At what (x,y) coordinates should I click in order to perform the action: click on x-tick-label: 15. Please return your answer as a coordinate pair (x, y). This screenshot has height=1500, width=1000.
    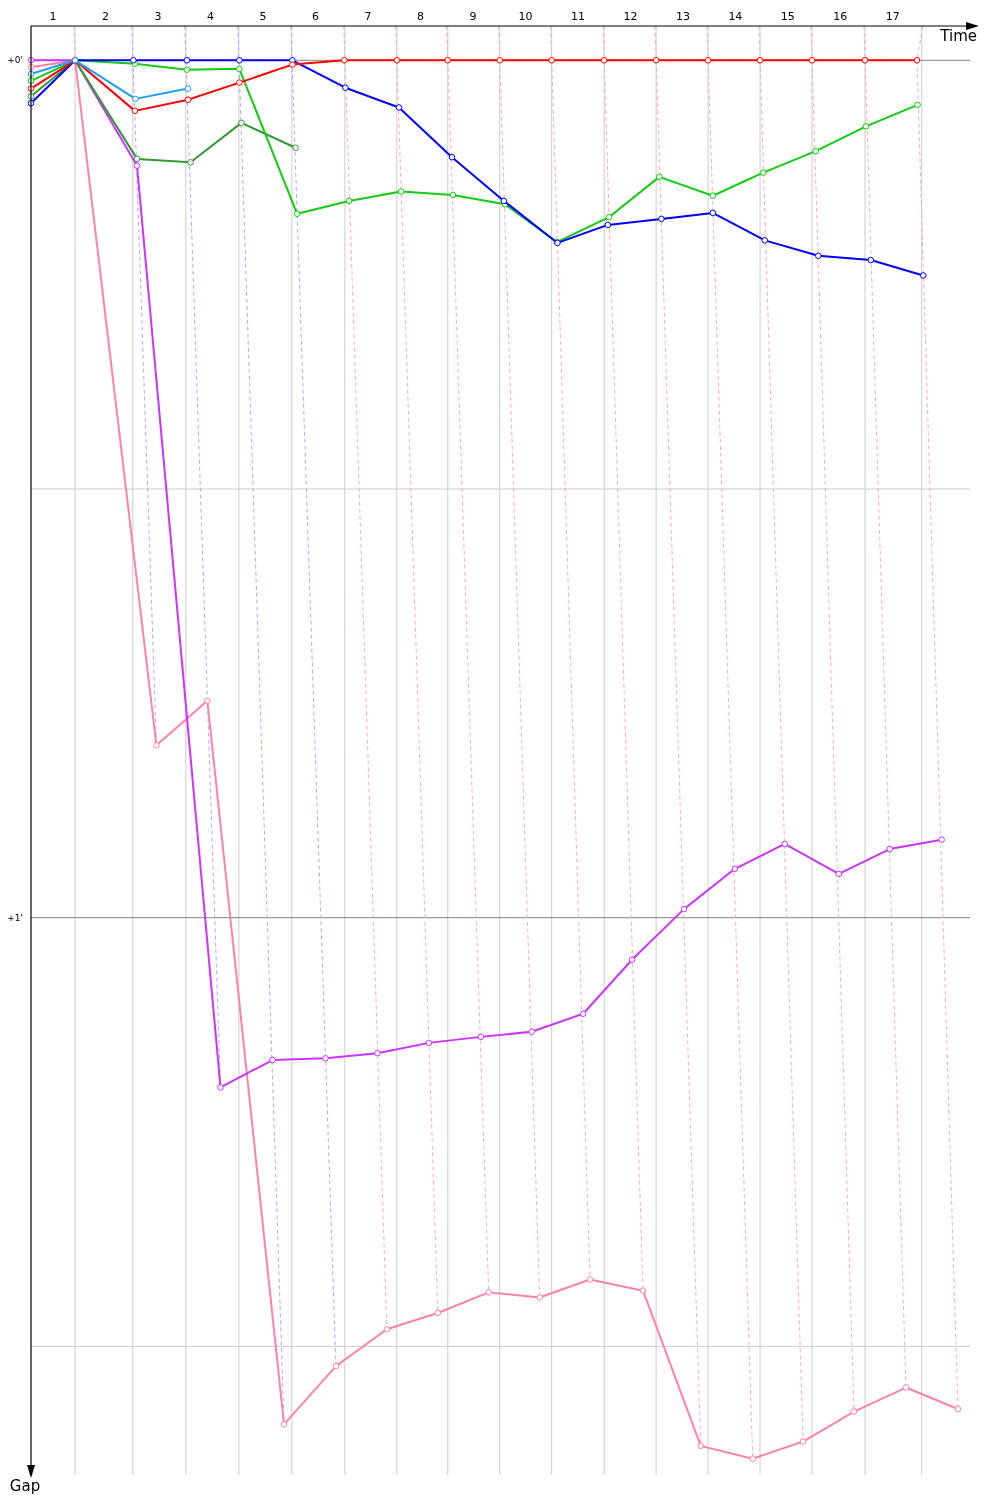
    Looking at the image, I should click on (787, 16).